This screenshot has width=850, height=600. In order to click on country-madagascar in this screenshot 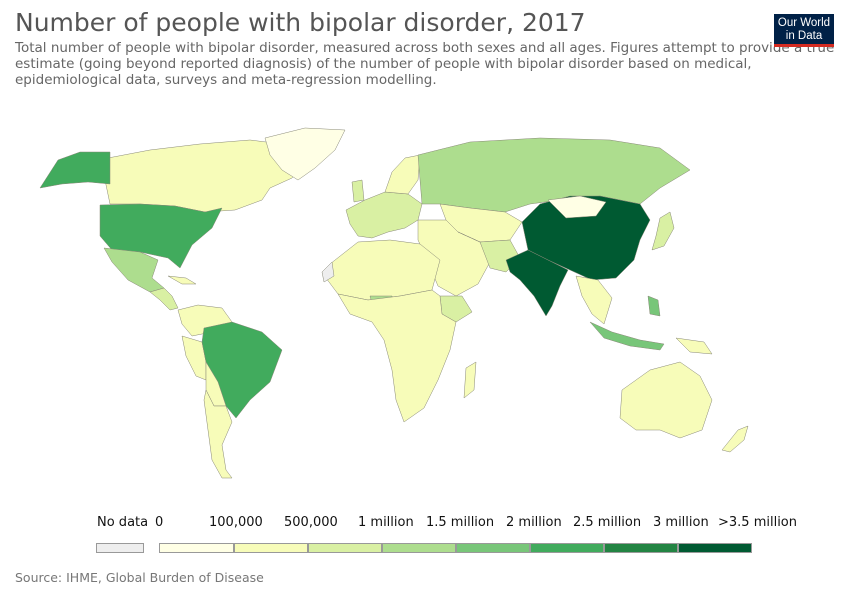, I will do `click(470, 380)`.